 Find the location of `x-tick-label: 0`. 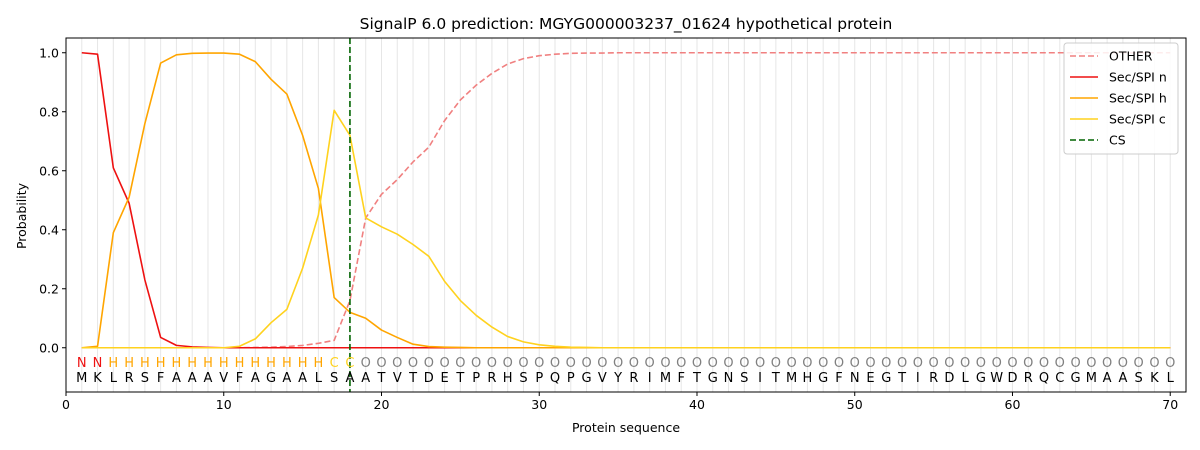

x-tick-label: 0 is located at coordinates (66, 404).